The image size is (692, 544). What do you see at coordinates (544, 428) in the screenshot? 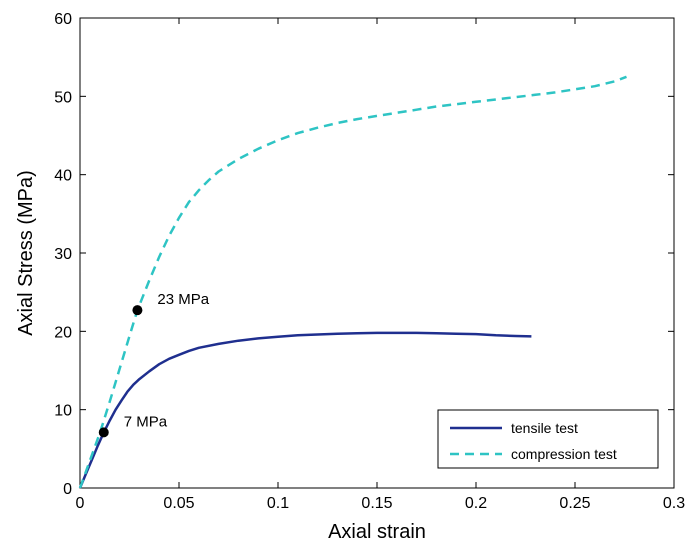
I see `legend-label-tensile: tensile test` at bounding box center [544, 428].